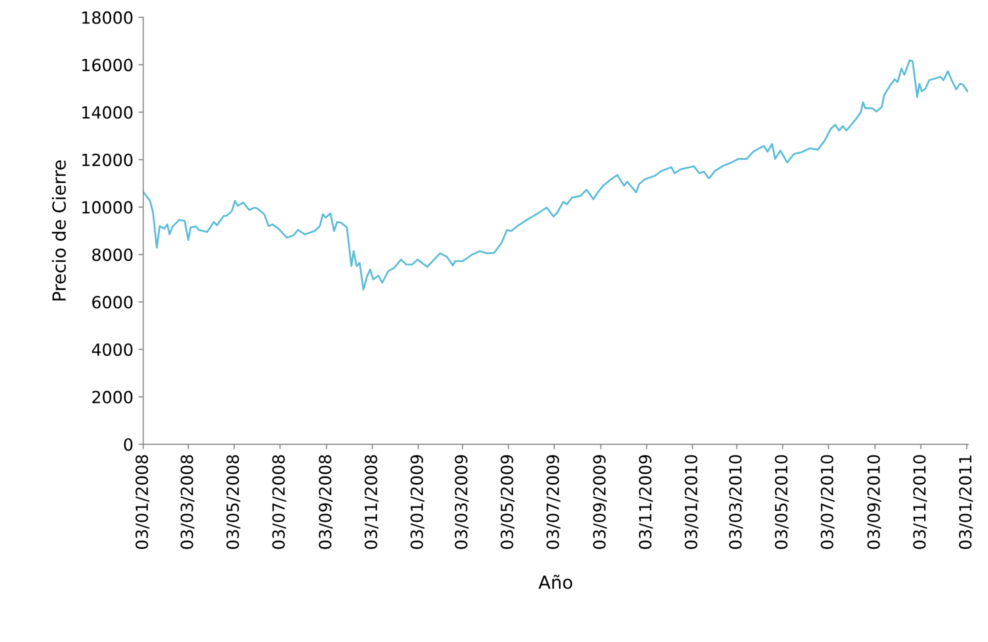  What do you see at coordinates (107, 17) in the screenshot?
I see `y-tick-label: 18000` at bounding box center [107, 17].